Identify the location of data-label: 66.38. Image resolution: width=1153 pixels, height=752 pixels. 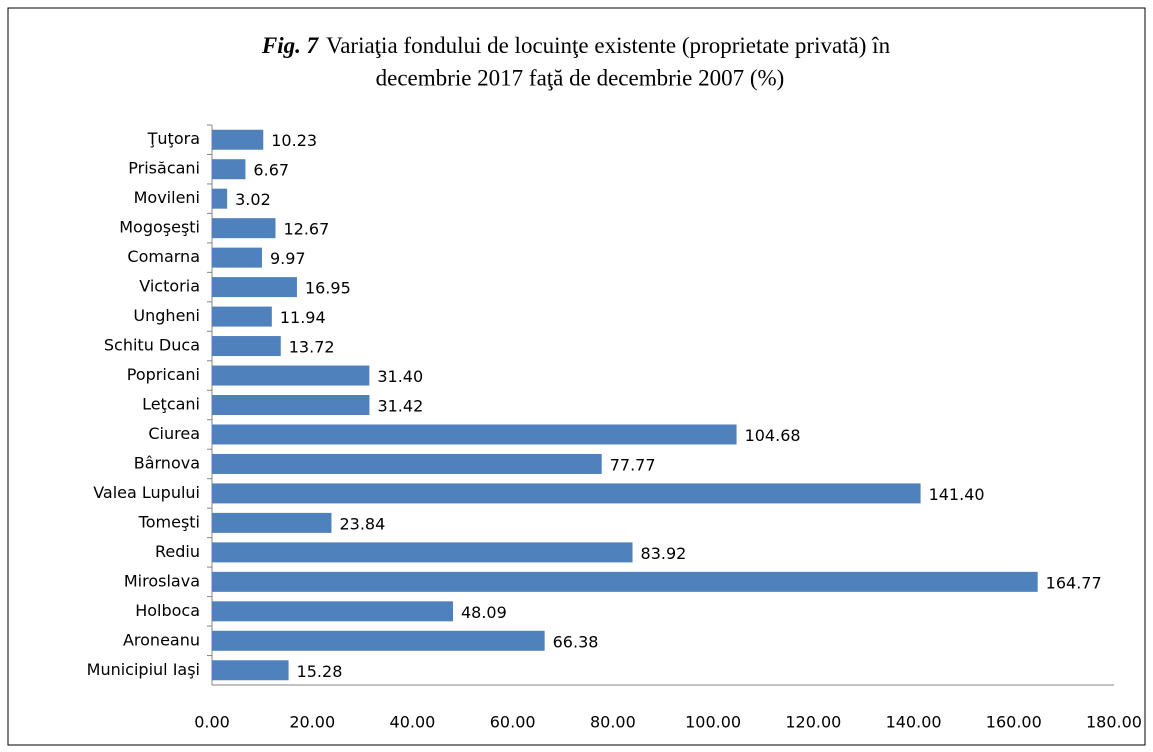
(576, 641).